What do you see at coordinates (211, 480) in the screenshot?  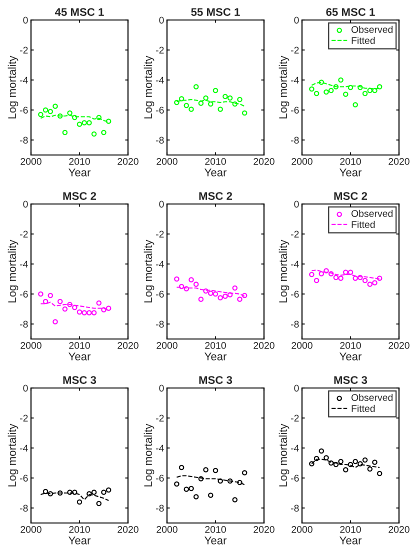 I see `line-series` at bounding box center [211, 480].